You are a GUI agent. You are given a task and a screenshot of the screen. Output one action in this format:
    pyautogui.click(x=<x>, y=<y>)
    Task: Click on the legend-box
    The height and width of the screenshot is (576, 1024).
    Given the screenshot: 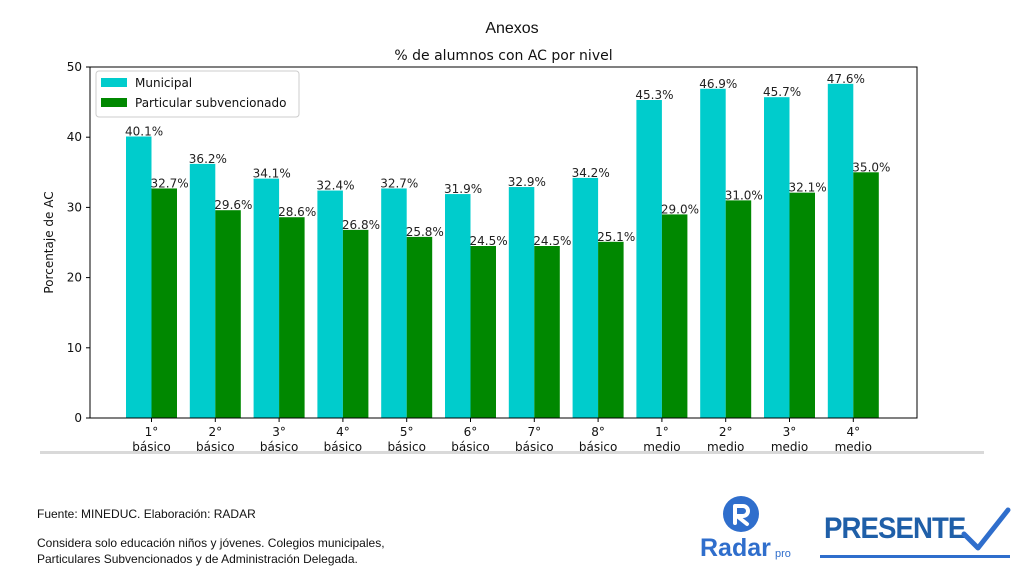 What is the action you would take?
    pyautogui.click(x=197, y=94)
    